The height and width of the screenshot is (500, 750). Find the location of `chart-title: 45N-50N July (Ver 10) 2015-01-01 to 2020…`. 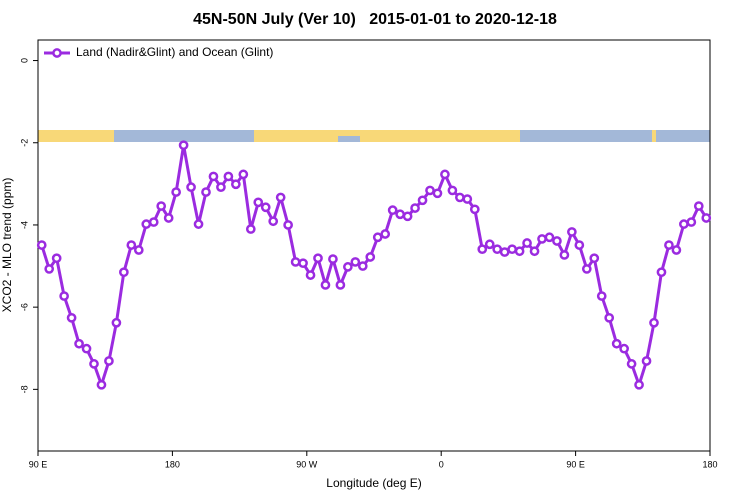

chart-title: 45N-50N July (Ver 10) 2015-01-01 to 2020… is located at coordinates (375, 19).